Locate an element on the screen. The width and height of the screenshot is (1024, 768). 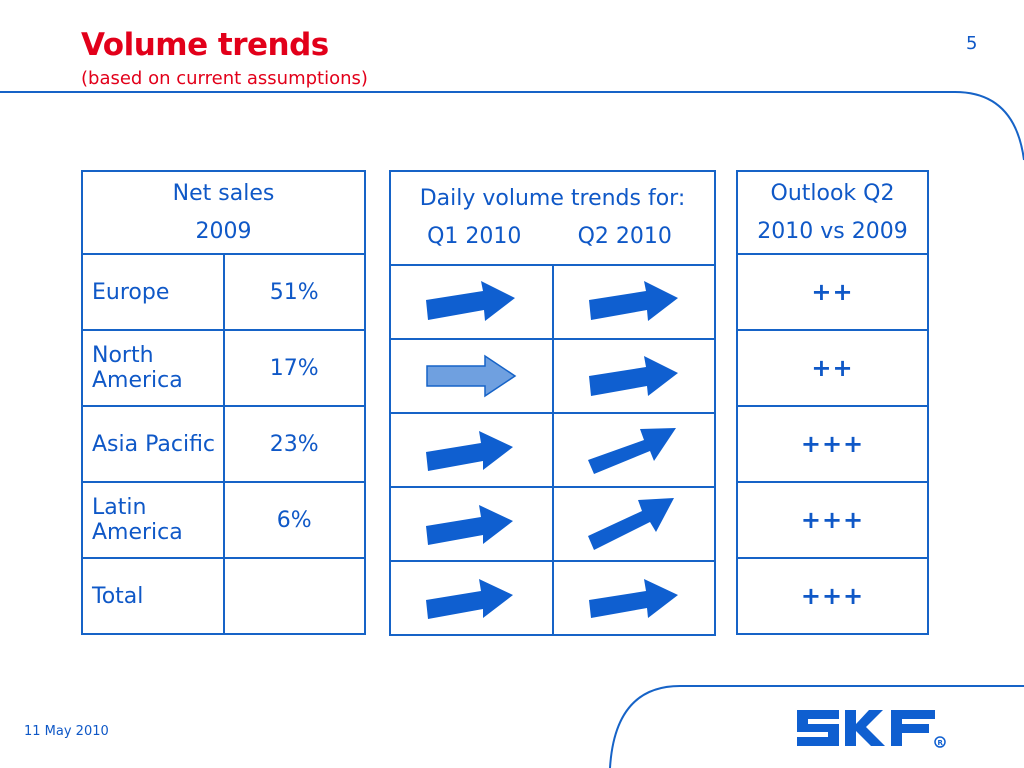
daily-volume-header: Daily volume trends for: Q1 2010 Q2 2010 is located at coordinates (552, 218).